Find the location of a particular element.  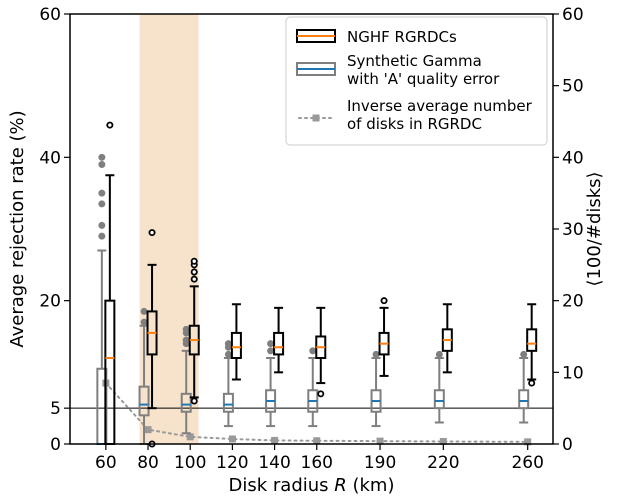

y2-tick-label-20: 20 is located at coordinates (573, 302).